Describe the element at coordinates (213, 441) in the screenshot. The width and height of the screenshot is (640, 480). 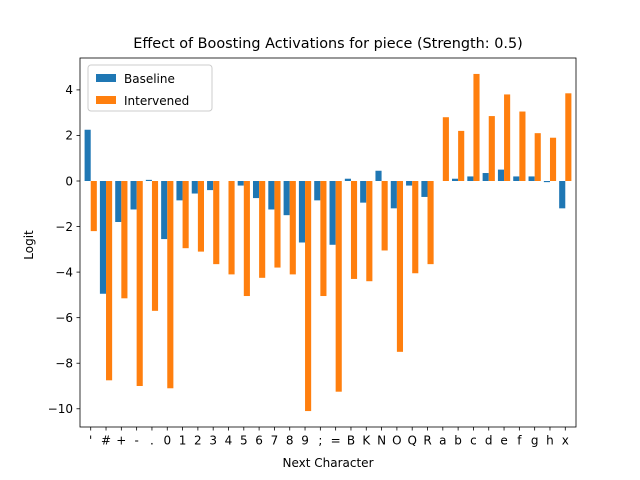
I see `x-tick-label: 3` at that location.